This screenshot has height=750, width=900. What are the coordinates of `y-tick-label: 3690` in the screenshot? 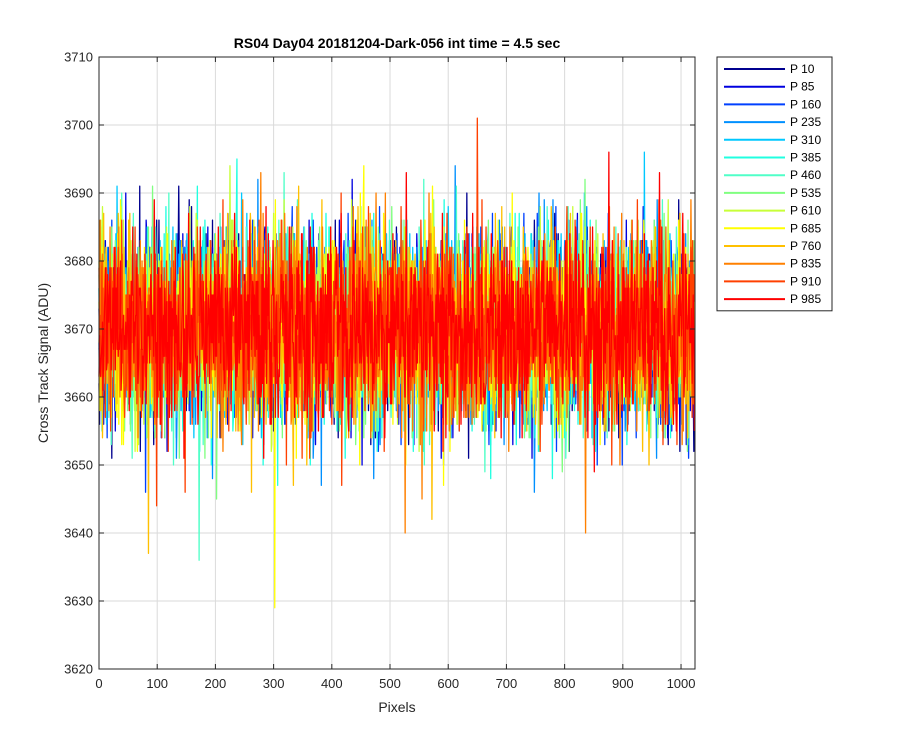 It's located at (78, 193).